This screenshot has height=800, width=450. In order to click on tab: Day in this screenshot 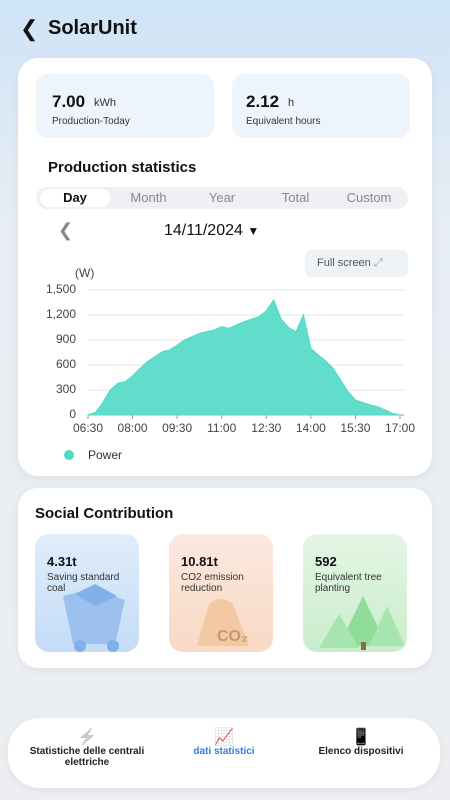, I will do `click(75, 198)`.